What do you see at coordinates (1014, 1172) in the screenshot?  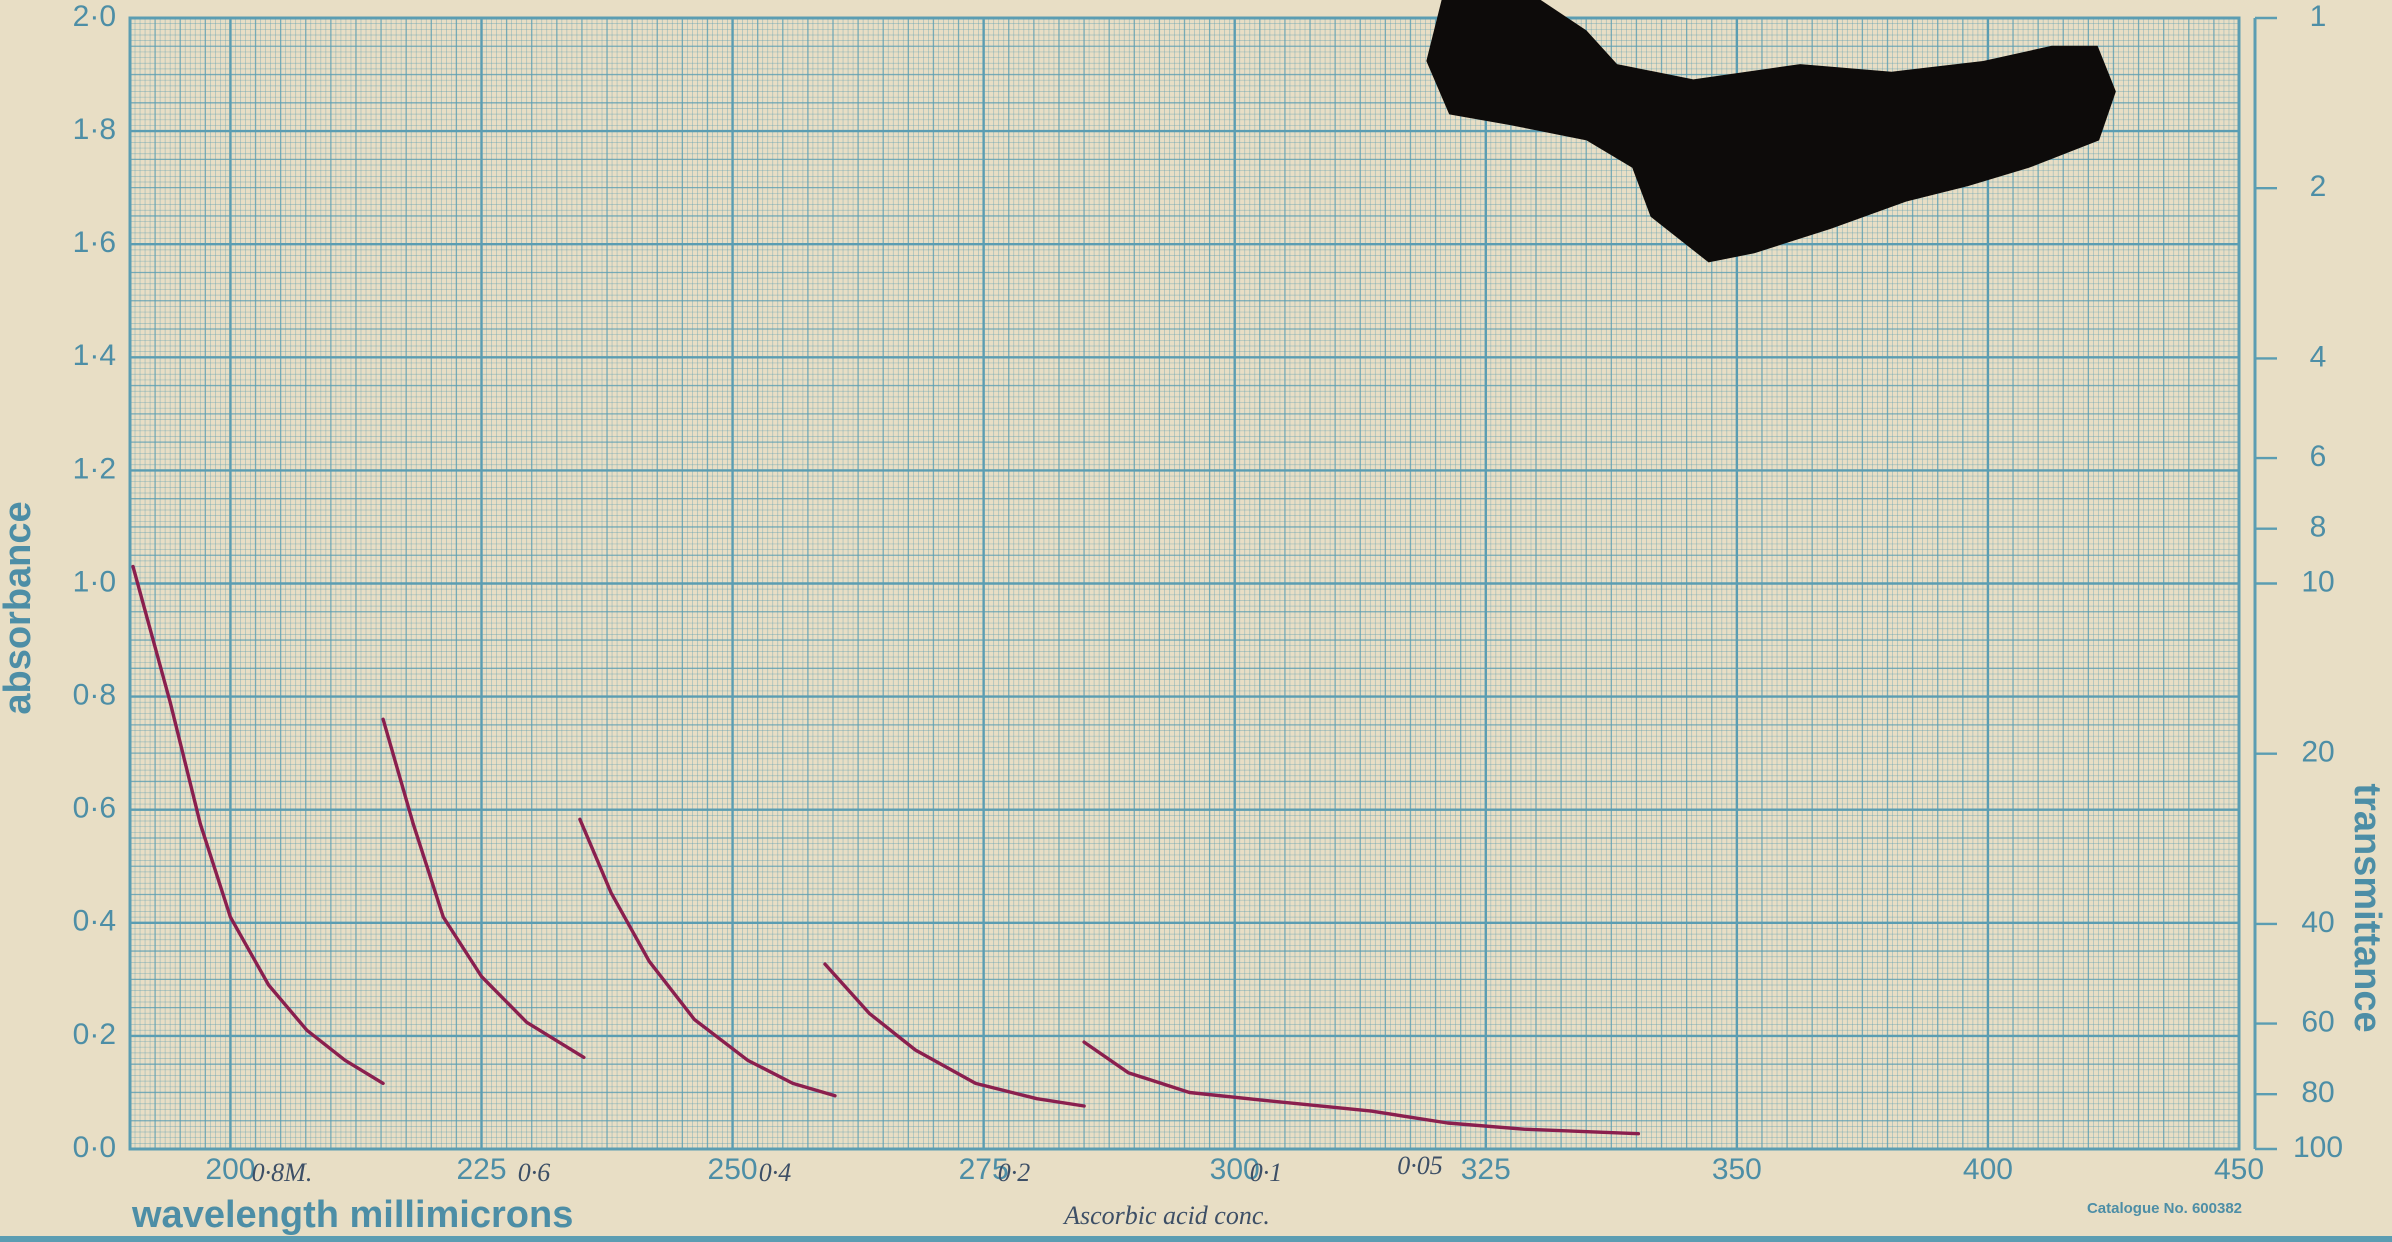 I see `annotation: 0·2` at bounding box center [1014, 1172].